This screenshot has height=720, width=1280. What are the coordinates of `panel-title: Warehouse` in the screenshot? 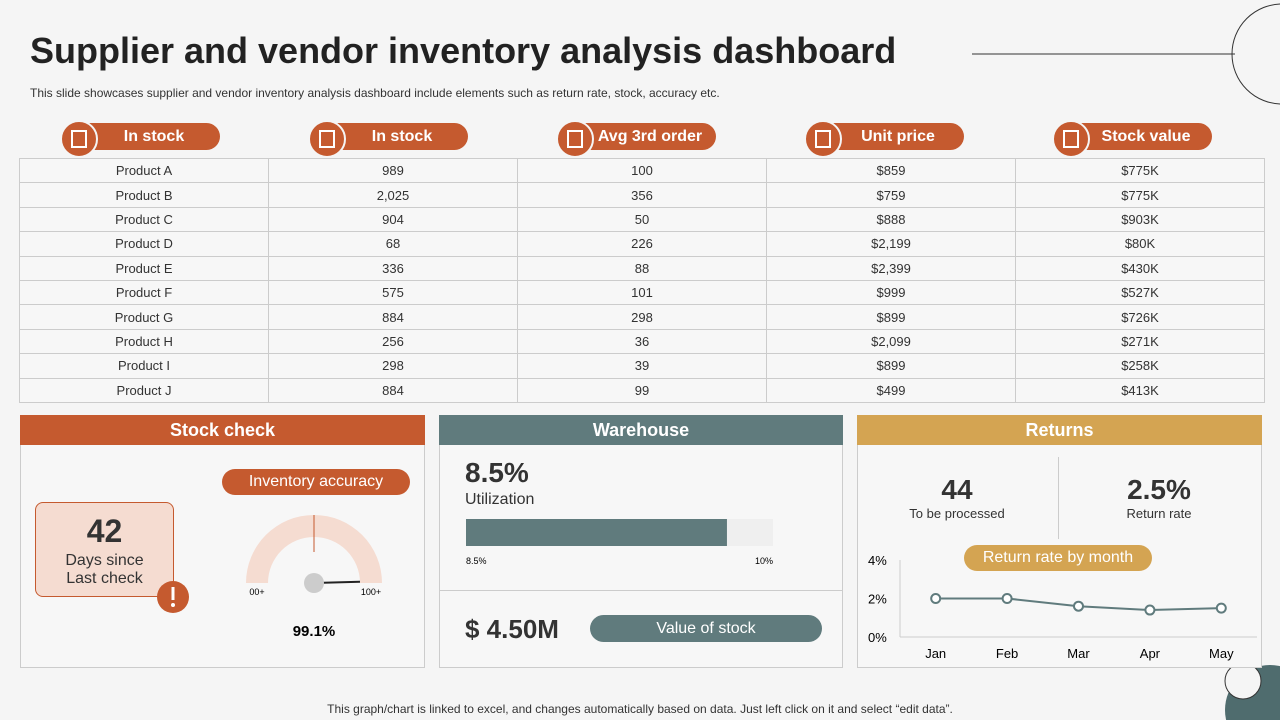 It's located at (641, 430).